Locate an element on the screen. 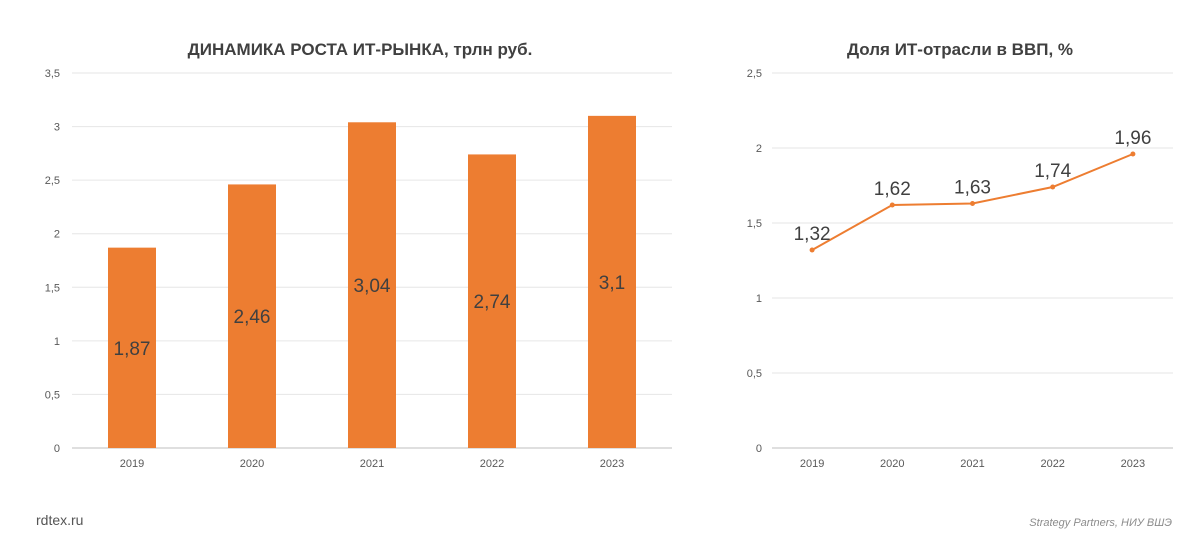 This screenshot has width=1200, height=555. y-tick-label: 3 is located at coordinates (57, 128).